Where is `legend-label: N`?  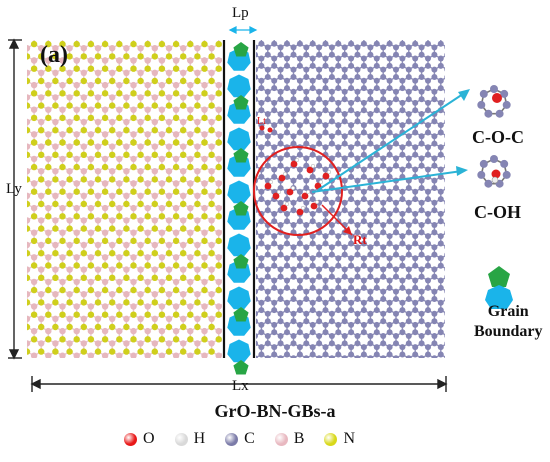 legend-label: N is located at coordinates (349, 438).